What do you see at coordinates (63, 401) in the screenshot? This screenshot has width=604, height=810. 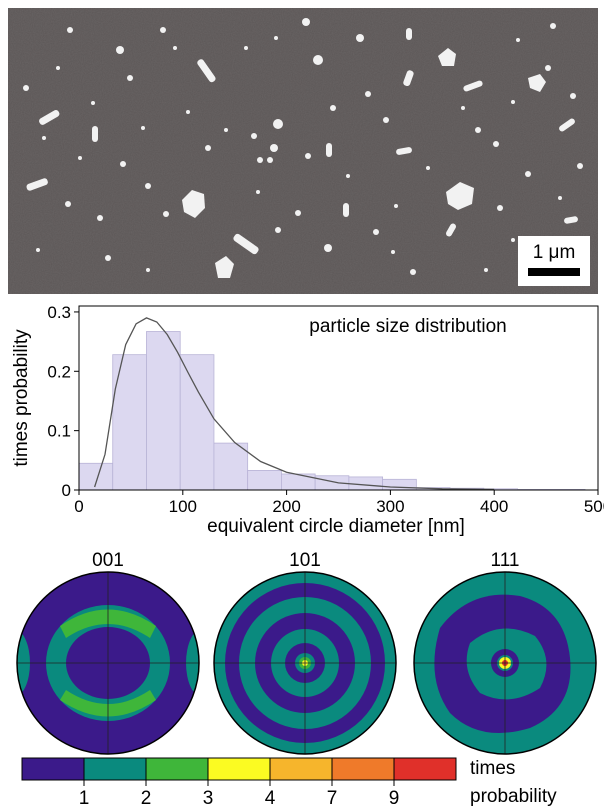 I see `y-axis-ticks: 0 0.1 0.2 0.3` at bounding box center [63, 401].